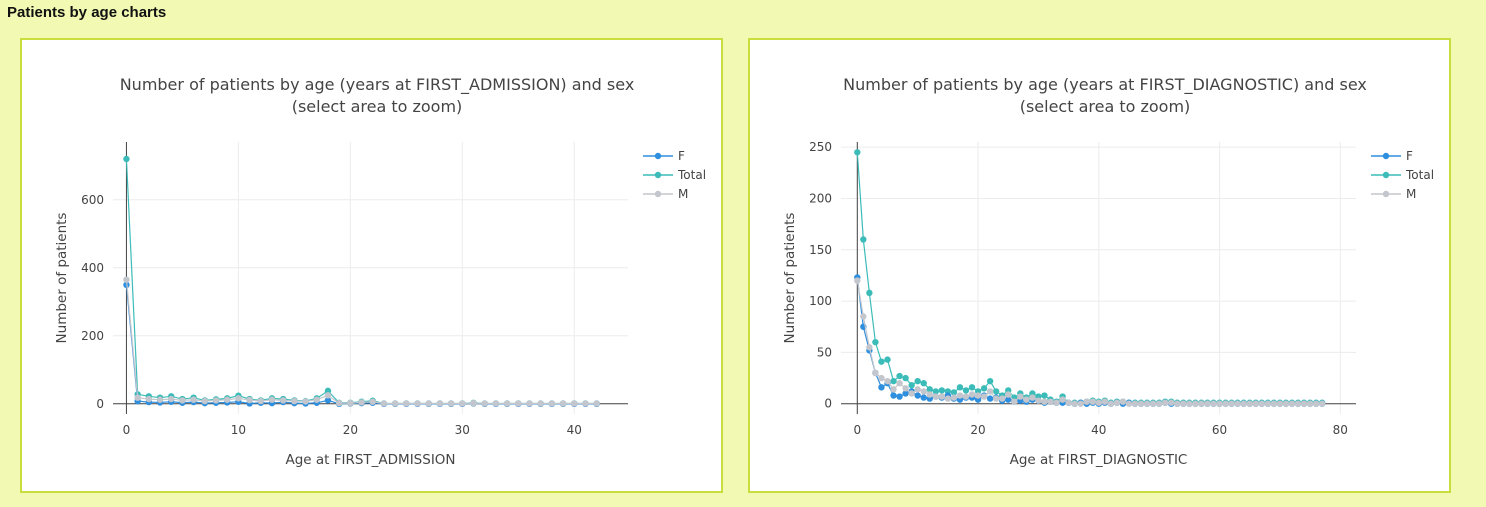 This screenshot has height=507, width=1486. I want to click on x-tick-label: 20, so click(977, 430).